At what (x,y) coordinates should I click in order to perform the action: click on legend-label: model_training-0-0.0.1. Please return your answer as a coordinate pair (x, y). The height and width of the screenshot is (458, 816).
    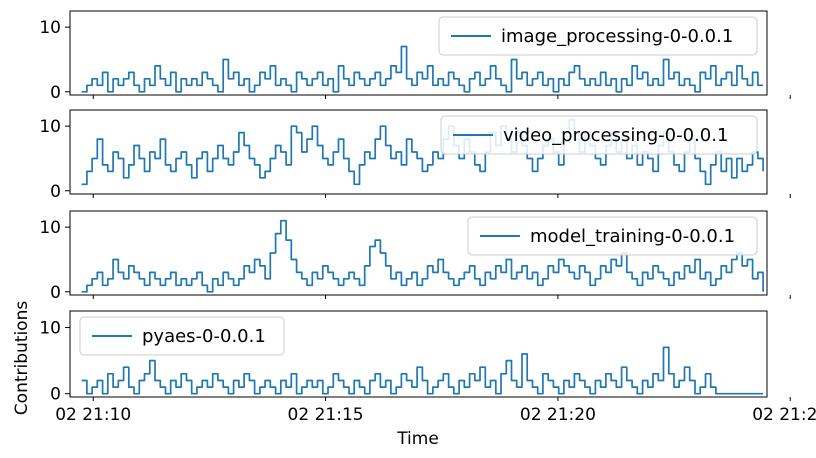
    Looking at the image, I should click on (632, 236).